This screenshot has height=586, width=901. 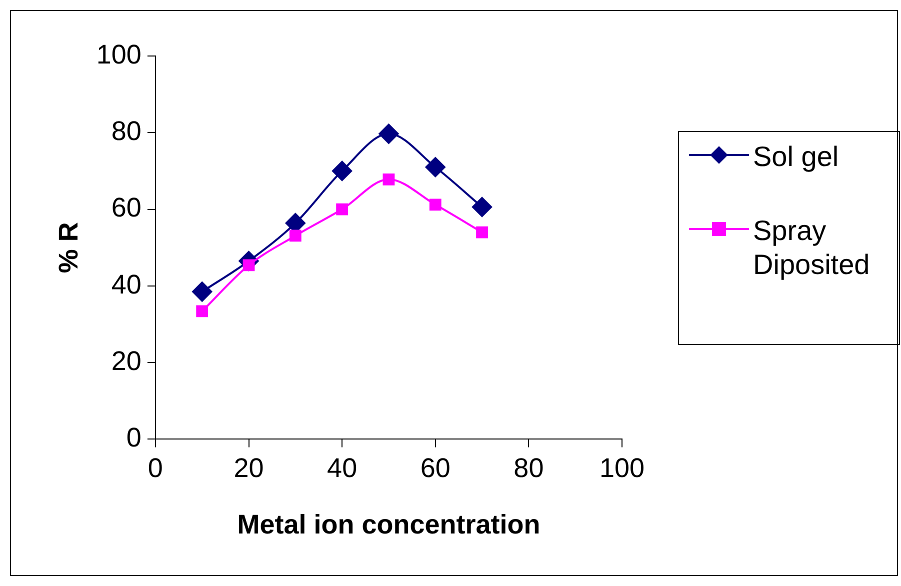 What do you see at coordinates (388, 524) in the screenshot?
I see `x-axis-title: Metal ion concentration` at bounding box center [388, 524].